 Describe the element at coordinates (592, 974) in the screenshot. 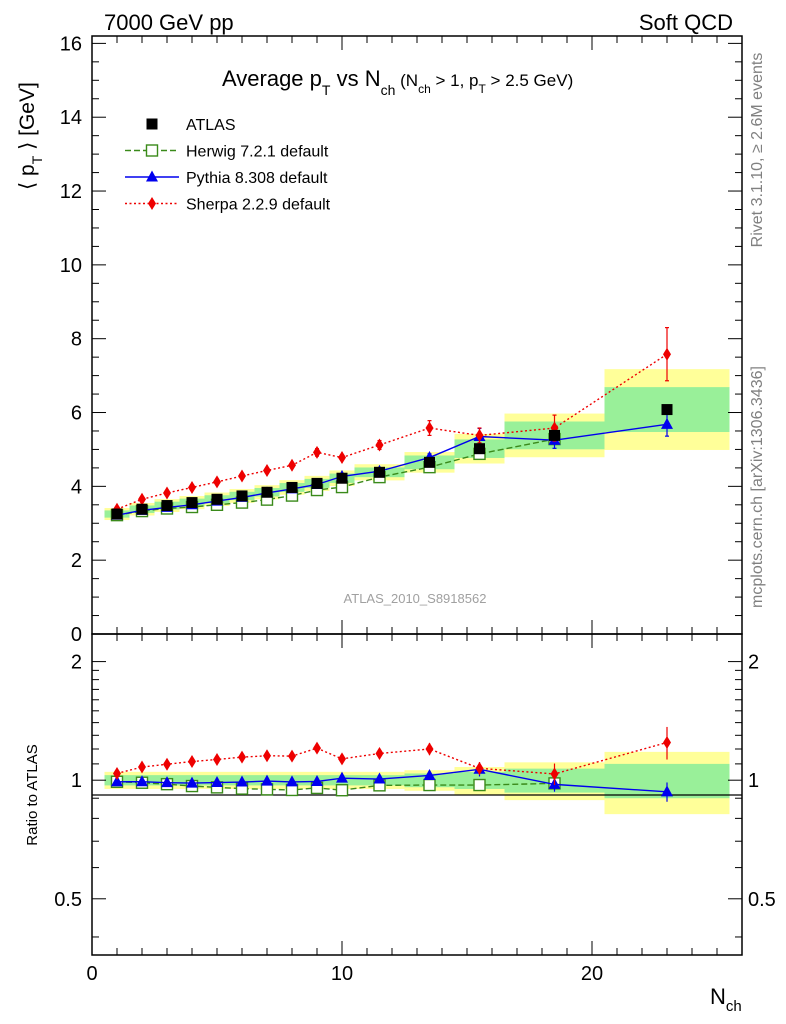

I see `x-tick-label: 20` at that location.